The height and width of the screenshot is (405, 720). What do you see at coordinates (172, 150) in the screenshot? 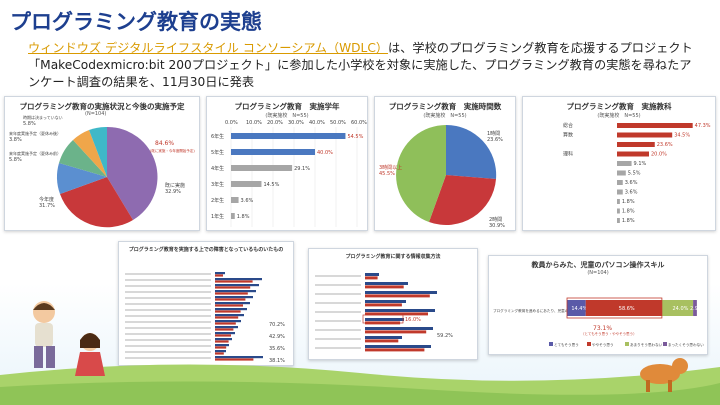
I see `pie-label: (既に実施・今年度開始予定)` at bounding box center [172, 150].